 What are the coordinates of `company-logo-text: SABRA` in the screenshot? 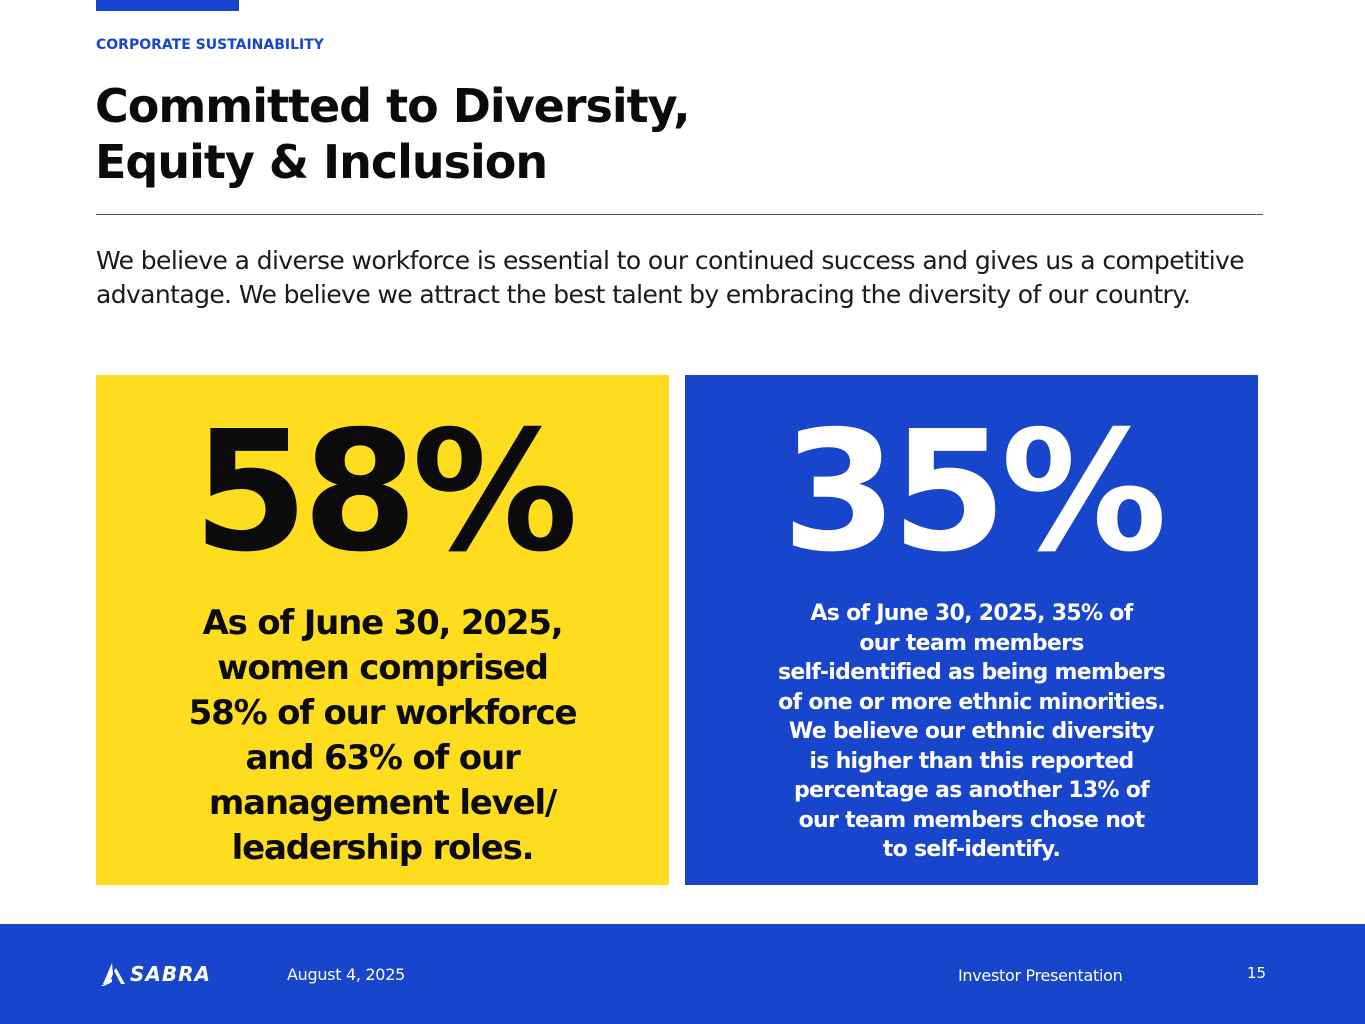 It's located at (171, 974).